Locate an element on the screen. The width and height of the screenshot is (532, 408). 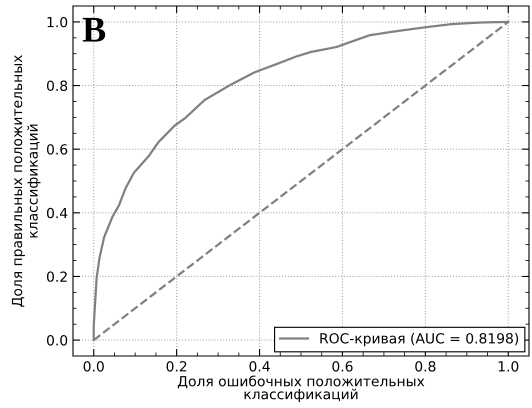
x-tick-label: 0.8 is located at coordinates (425, 366).